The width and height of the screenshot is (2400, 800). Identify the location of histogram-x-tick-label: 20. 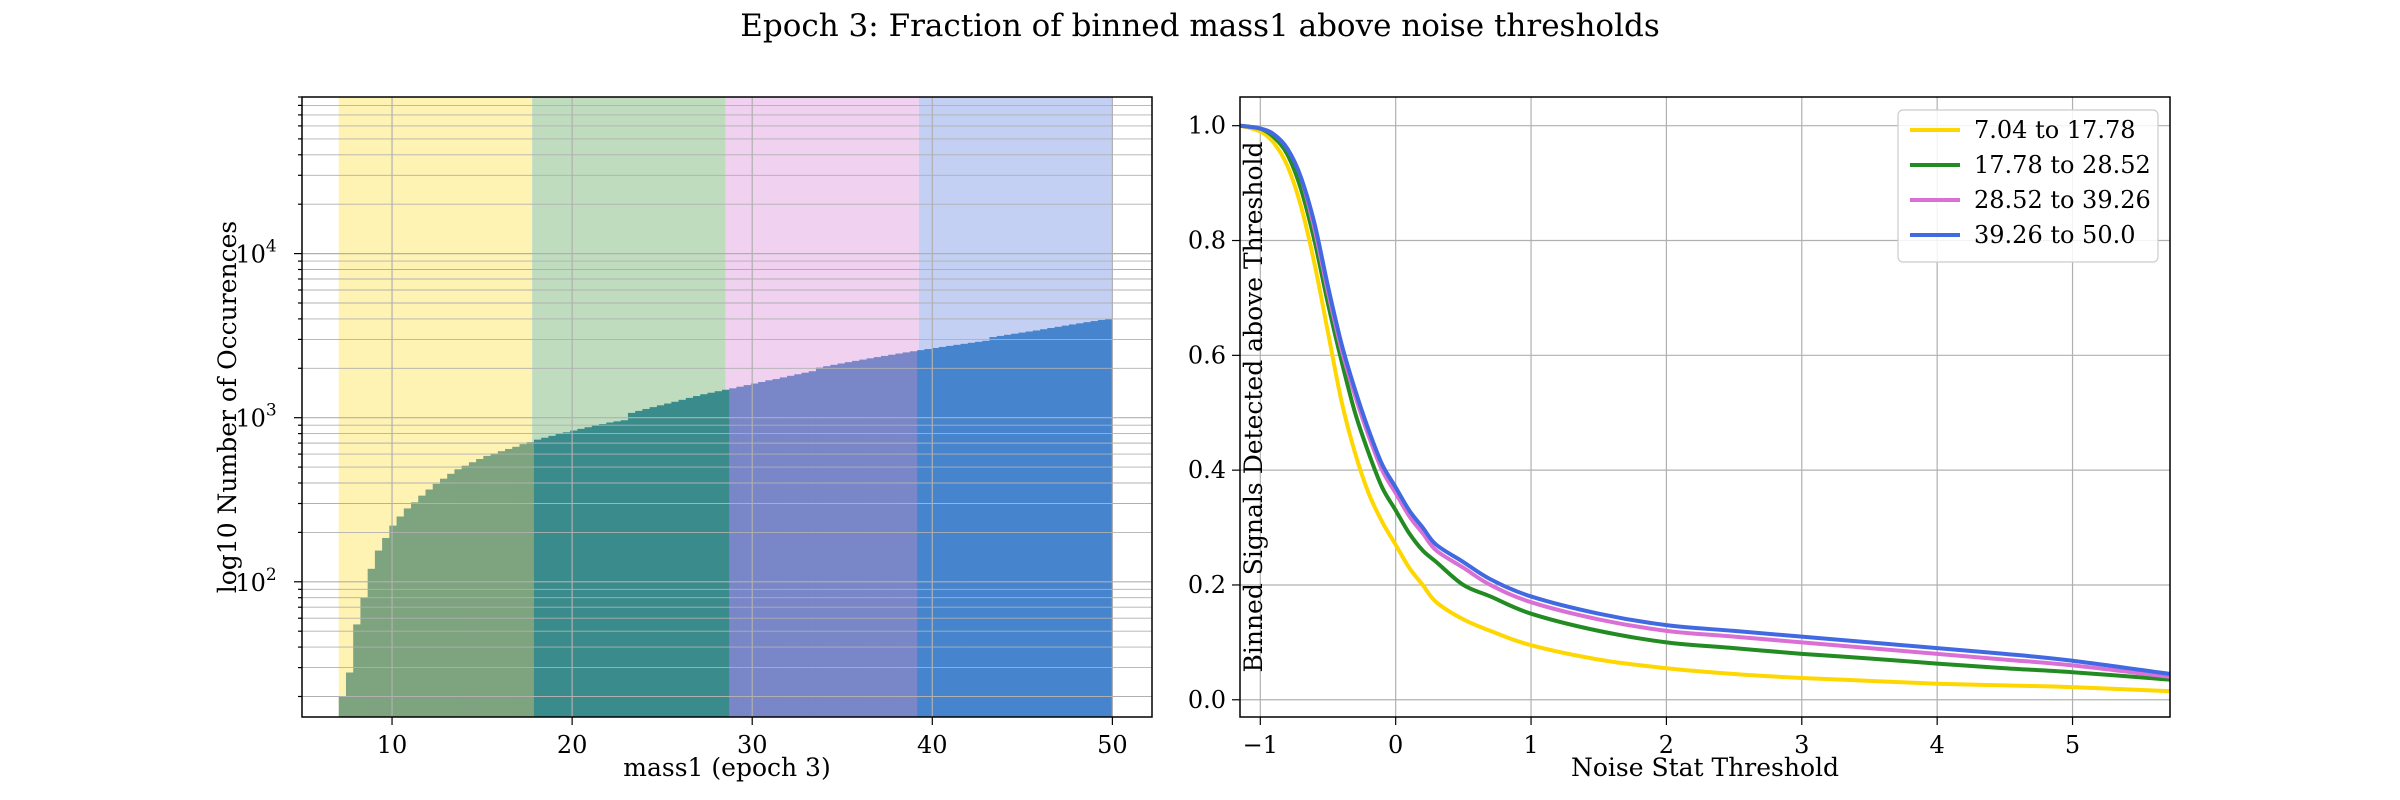
(572, 745).